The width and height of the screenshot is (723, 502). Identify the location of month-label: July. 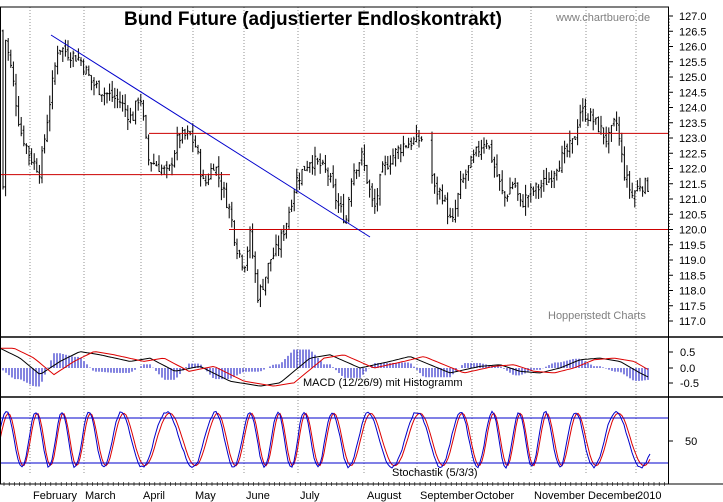
(310, 496).